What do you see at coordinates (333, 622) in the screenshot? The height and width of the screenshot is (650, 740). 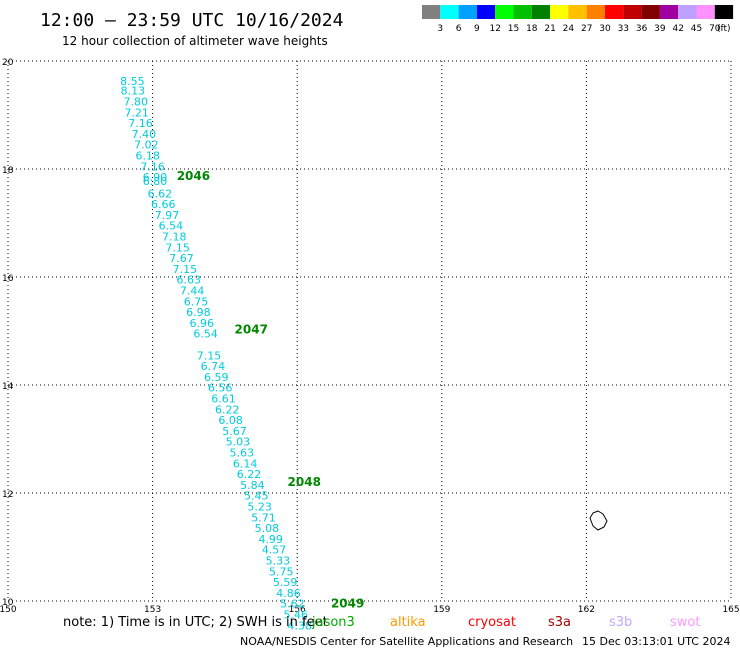 I see `satellite-legend-item: jason3` at bounding box center [333, 622].